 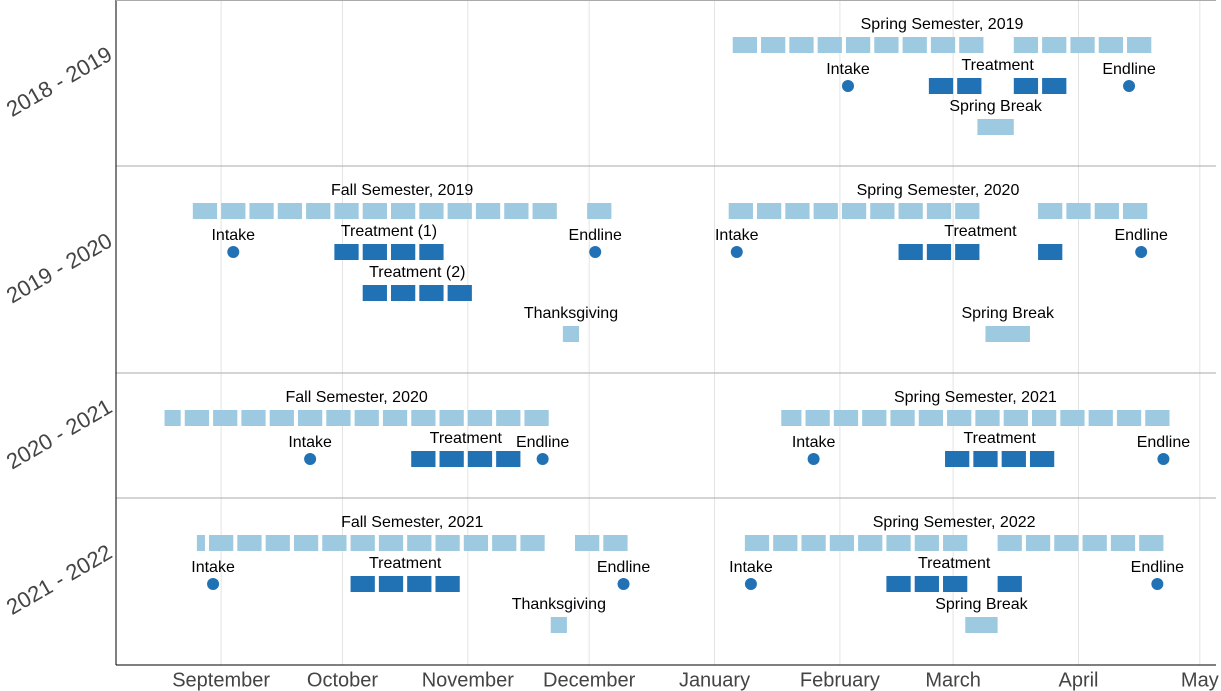 What do you see at coordinates (1200, 680) in the screenshot?
I see `x-tick-label: May` at bounding box center [1200, 680].